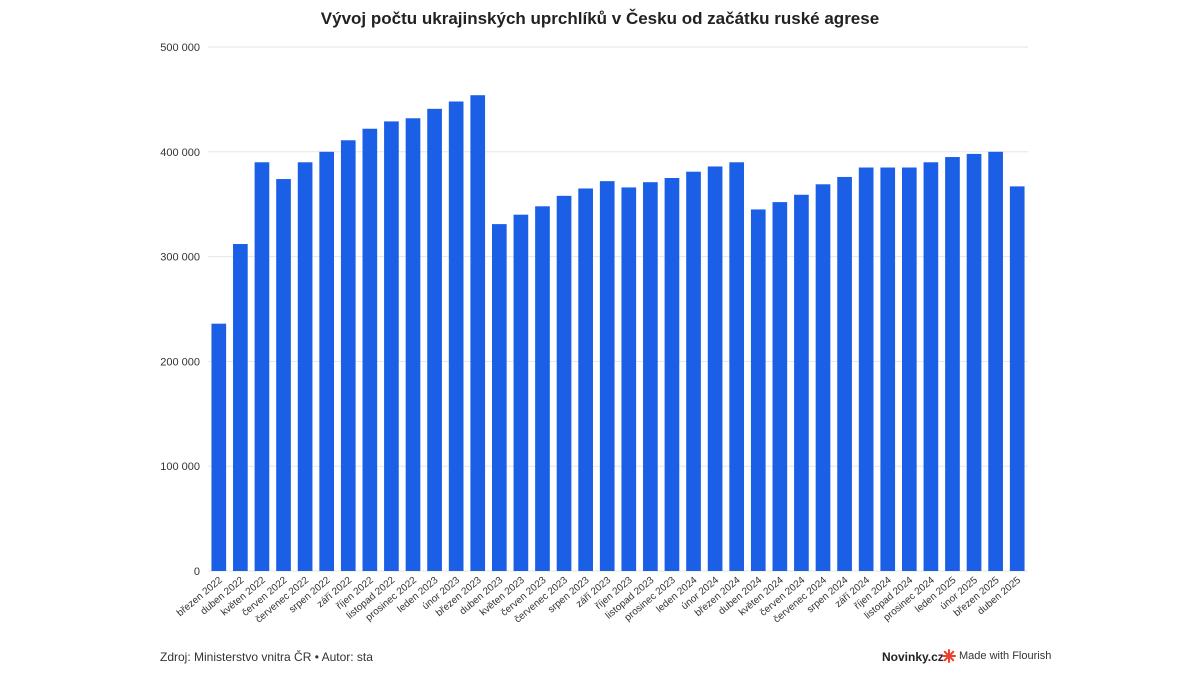 This screenshot has width=1200, height=675. What do you see at coordinates (180, 48) in the screenshot?
I see `y-tick-label: 500 000` at bounding box center [180, 48].